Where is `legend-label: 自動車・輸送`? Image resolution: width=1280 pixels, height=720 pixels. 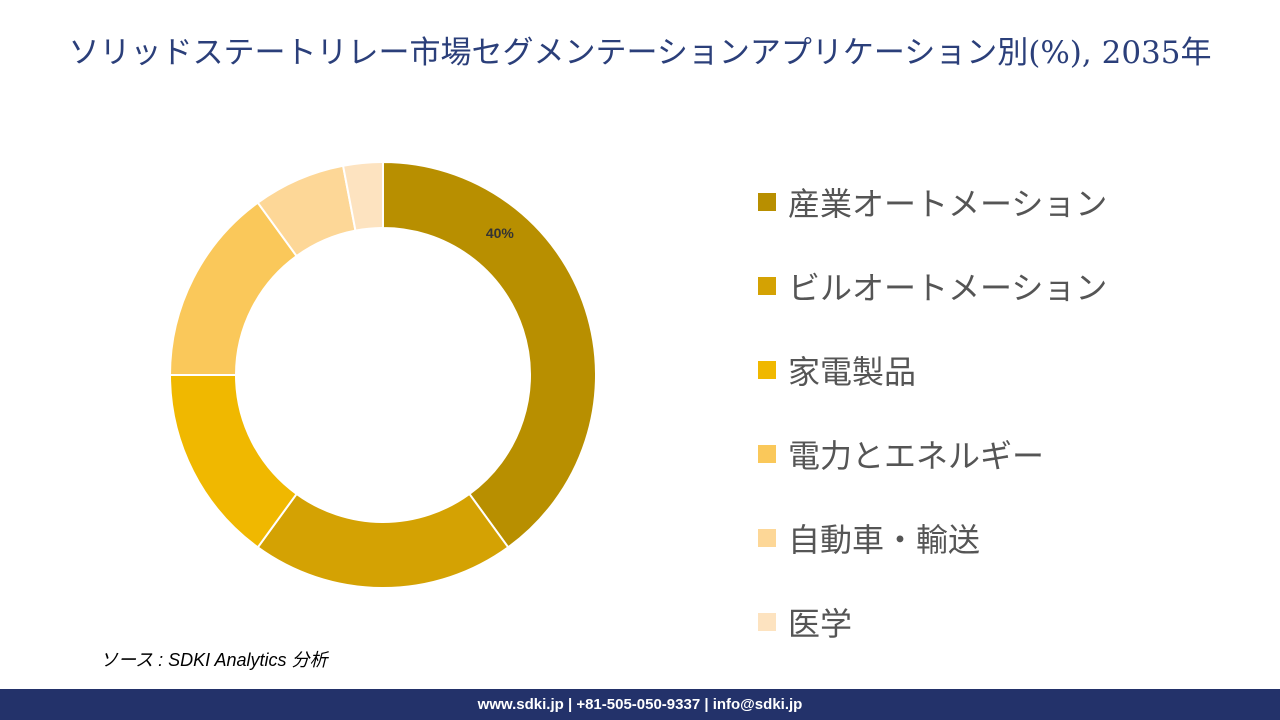
legend-label: 自動車・輸送 is located at coordinates (884, 540).